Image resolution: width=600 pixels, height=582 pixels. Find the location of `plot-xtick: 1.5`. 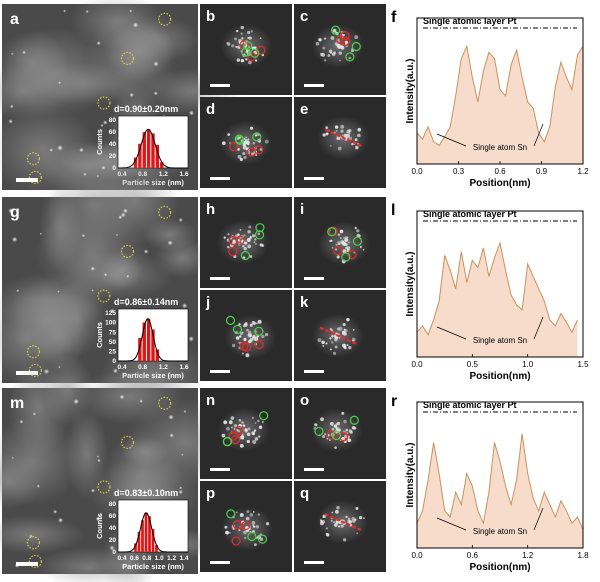

plot-xtick: 1.5 is located at coordinates (583, 364).